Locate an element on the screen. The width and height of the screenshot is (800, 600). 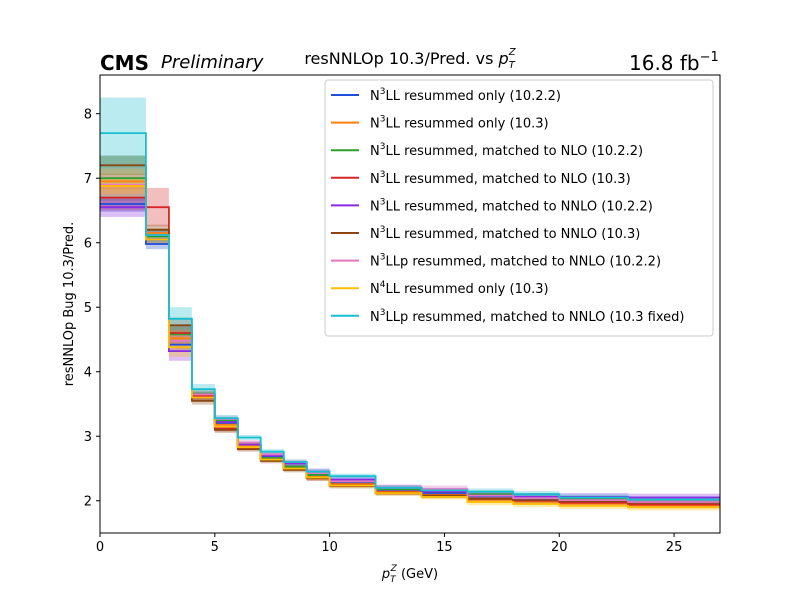
lumi-label: 16.8 fb−1 is located at coordinates (674, 62).